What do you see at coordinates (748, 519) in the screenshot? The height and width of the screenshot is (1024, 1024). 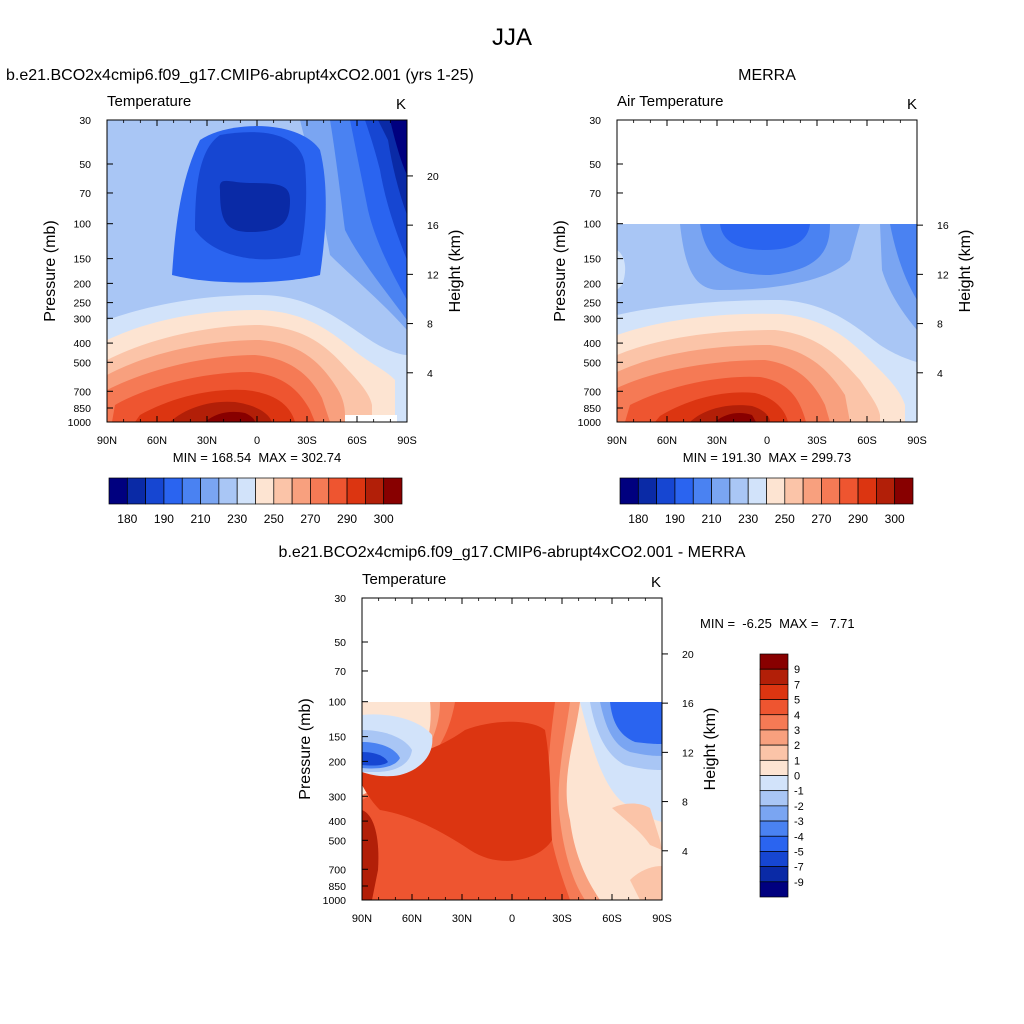 I see `colorbar-label: 230` at bounding box center [748, 519].